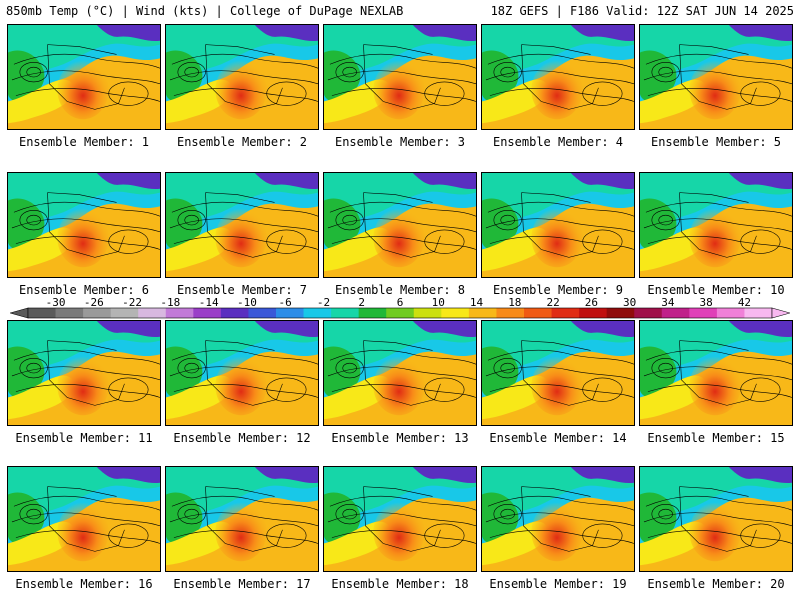 Image resolution: width=800 pixels, height=600 pixels. What do you see at coordinates (400, 290) in the screenshot?
I see `ensemble-member-label: Ensemble Member: 8` at bounding box center [400, 290].